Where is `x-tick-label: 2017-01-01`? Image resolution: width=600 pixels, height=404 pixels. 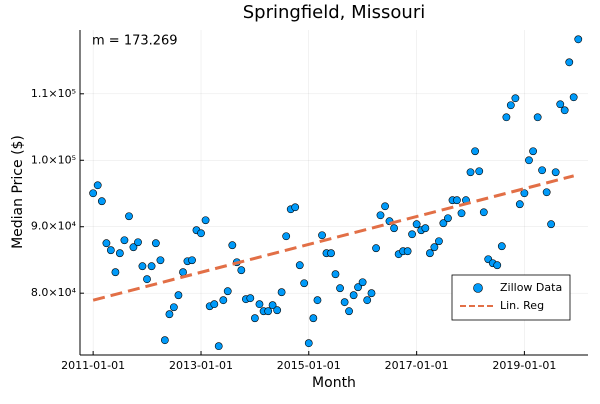 x-tick-label: 2017-01-01 is located at coordinates (417, 365).